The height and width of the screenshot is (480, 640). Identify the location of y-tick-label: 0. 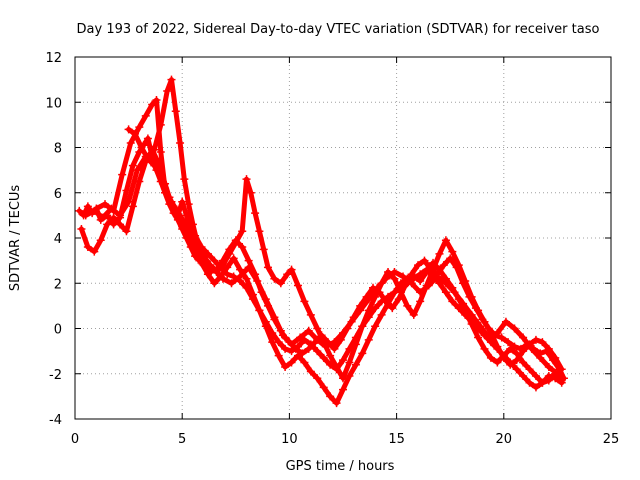
(58, 330).